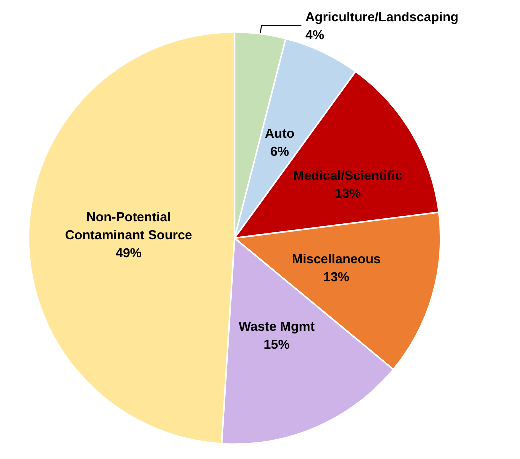 Image resolution: width=520 pixels, height=459 pixels. I want to click on slice-label: Non-Potential Contaminant Source, so click(128, 226).